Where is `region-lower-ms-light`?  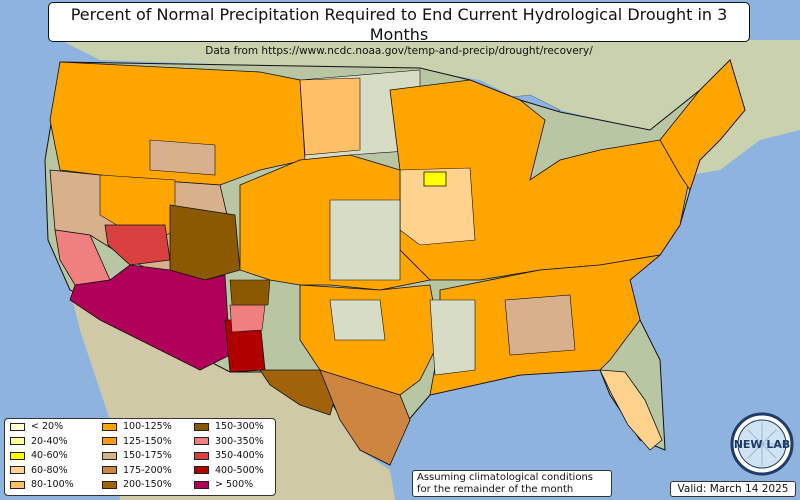 region-lower-ms-light is located at coordinates (452, 337).